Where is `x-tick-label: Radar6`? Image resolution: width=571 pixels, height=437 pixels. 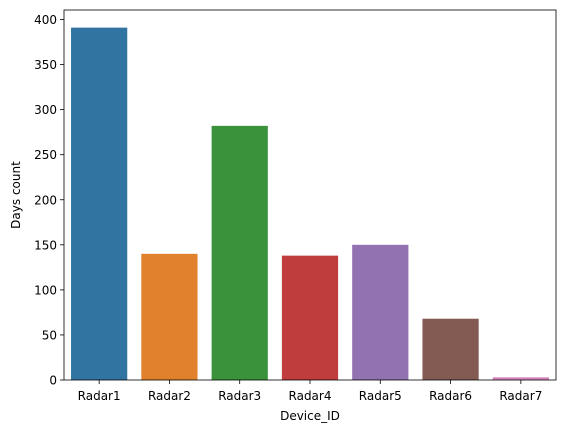
x-tick-label: Radar6 is located at coordinates (450, 396).